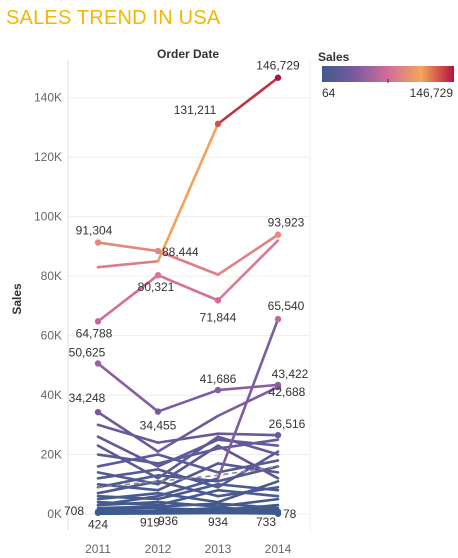  I want to click on data-label: 919, so click(150, 522).